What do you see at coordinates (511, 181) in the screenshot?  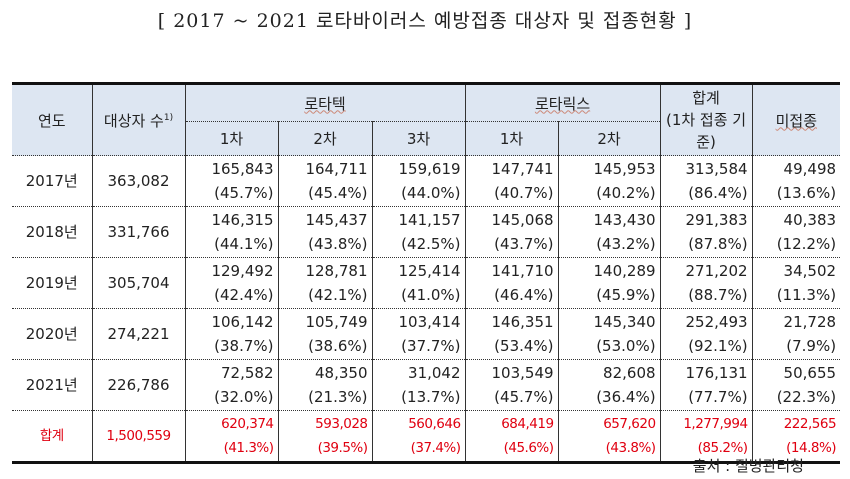 I see `value-cell: 147,741 (40.7%)` at bounding box center [511, 181].